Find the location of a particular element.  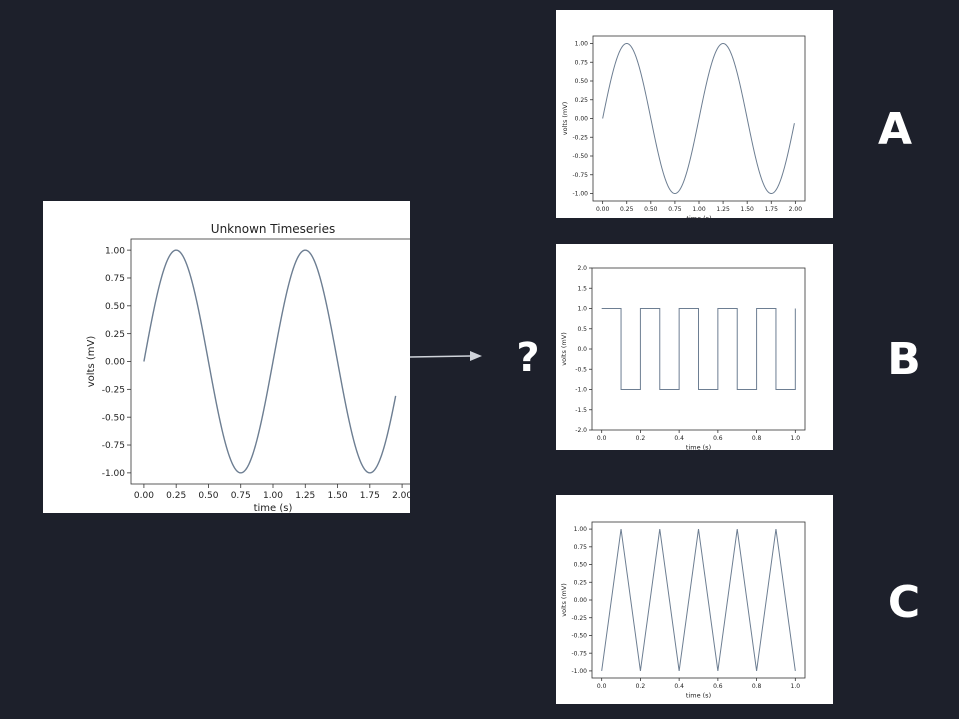

C-plot-frame is located at coordinates (698, 600).